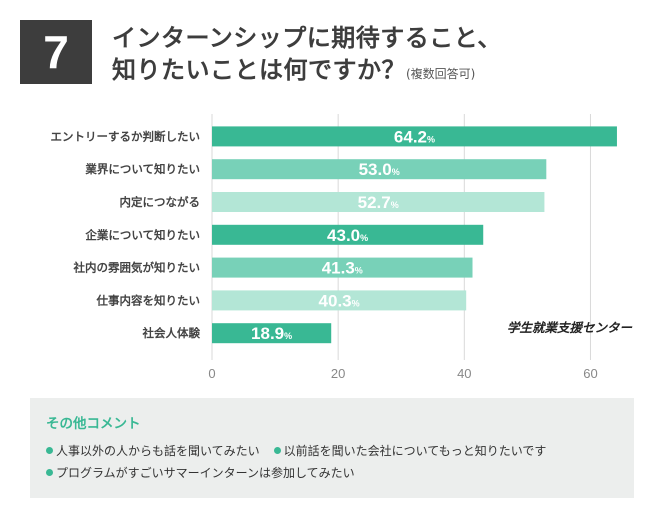 This screenshot has width=650, height=514. I want to click on source-annotation: 学生就業支援センター, so click(570, 327).